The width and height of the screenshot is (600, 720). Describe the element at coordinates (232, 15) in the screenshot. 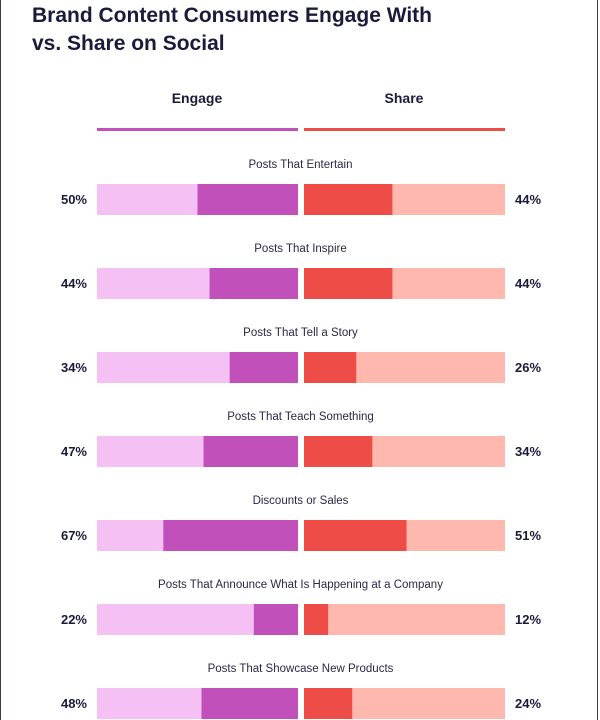

I see `chart-title-line1: Brand Content Consumers Engage With` at that location.